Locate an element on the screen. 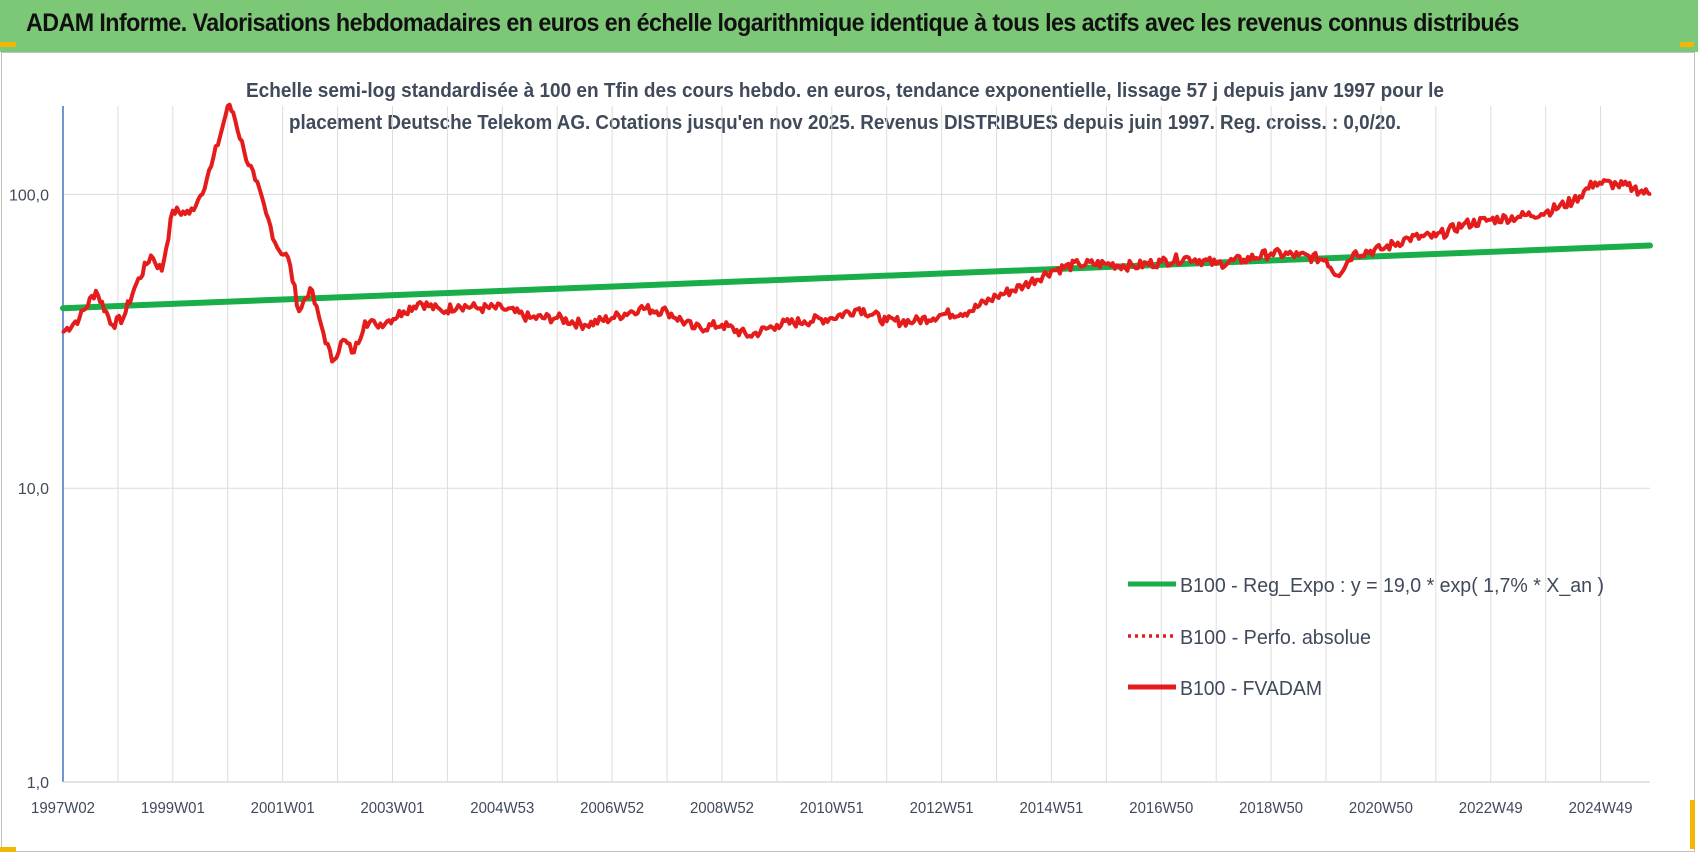  x-tick-label: 1997W02 is located at coordinates (63, 808).